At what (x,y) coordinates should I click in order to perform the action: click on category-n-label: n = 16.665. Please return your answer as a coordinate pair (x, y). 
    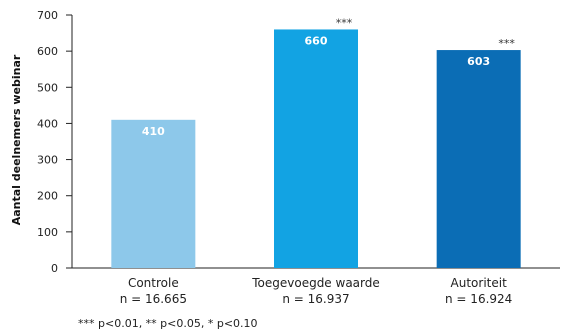
    Looking at the image, I should click on (153, 299).